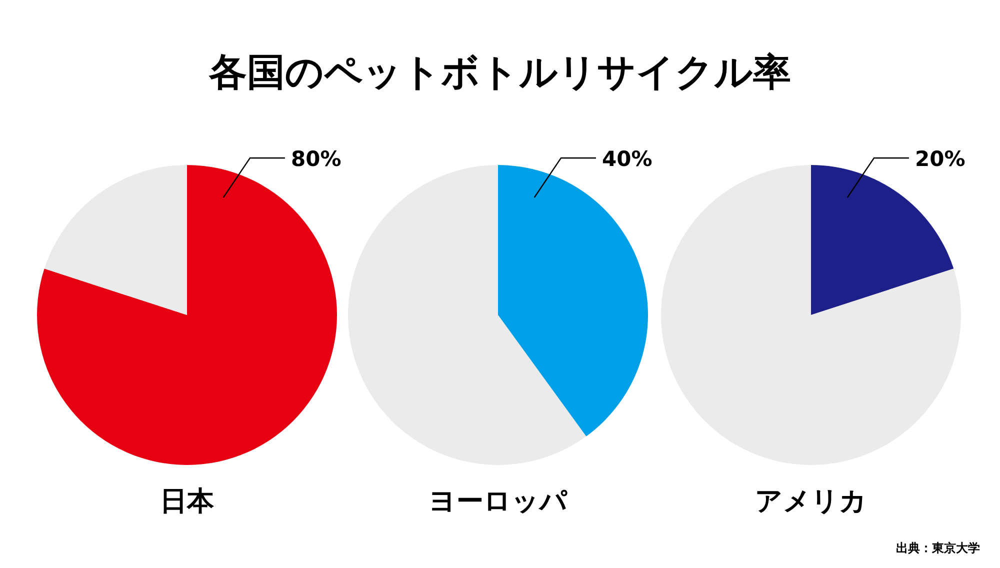  What do you see at coordinates (316, 159) in the screenshot?
I see `data-label: 80%` at bounding box center [316, 159].